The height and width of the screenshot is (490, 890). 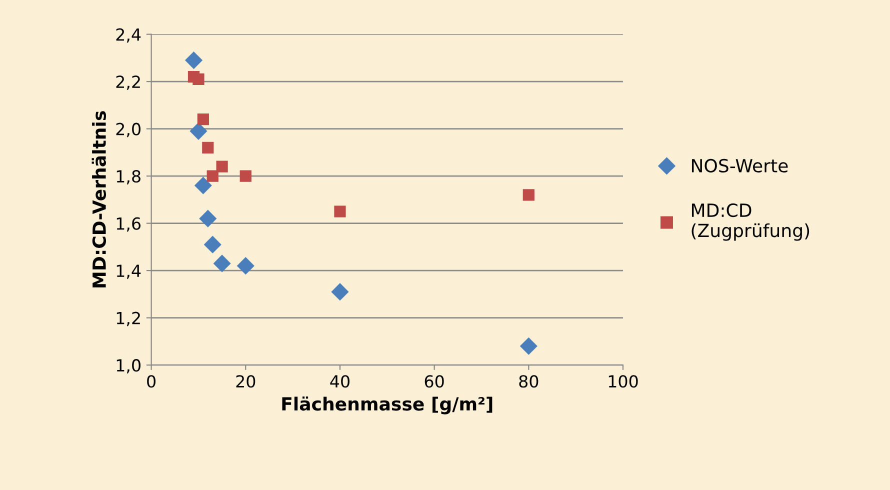 I want to click on y-tick-label: 1,8, so click(x=128, y=177).